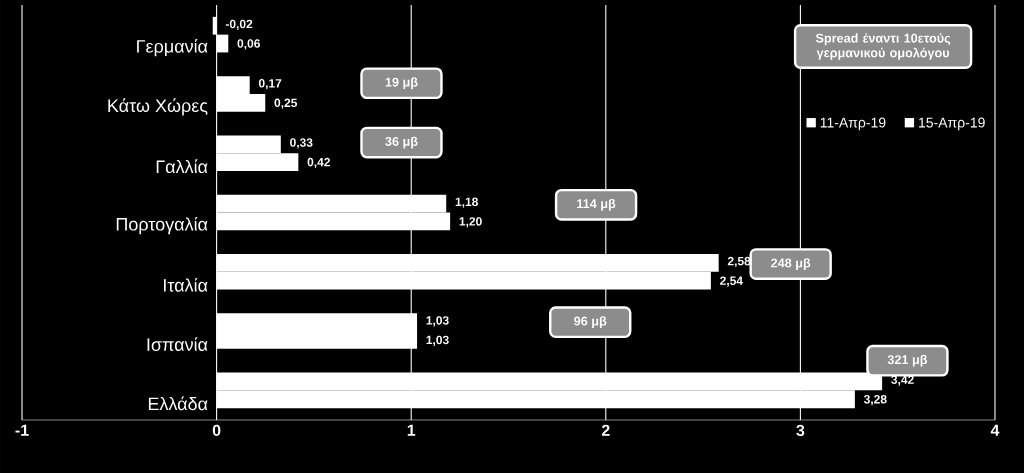 The height and width of the screenshot is (473, 1024). I want to click on y-tick-label: Ιταλία, so click(185, 284).